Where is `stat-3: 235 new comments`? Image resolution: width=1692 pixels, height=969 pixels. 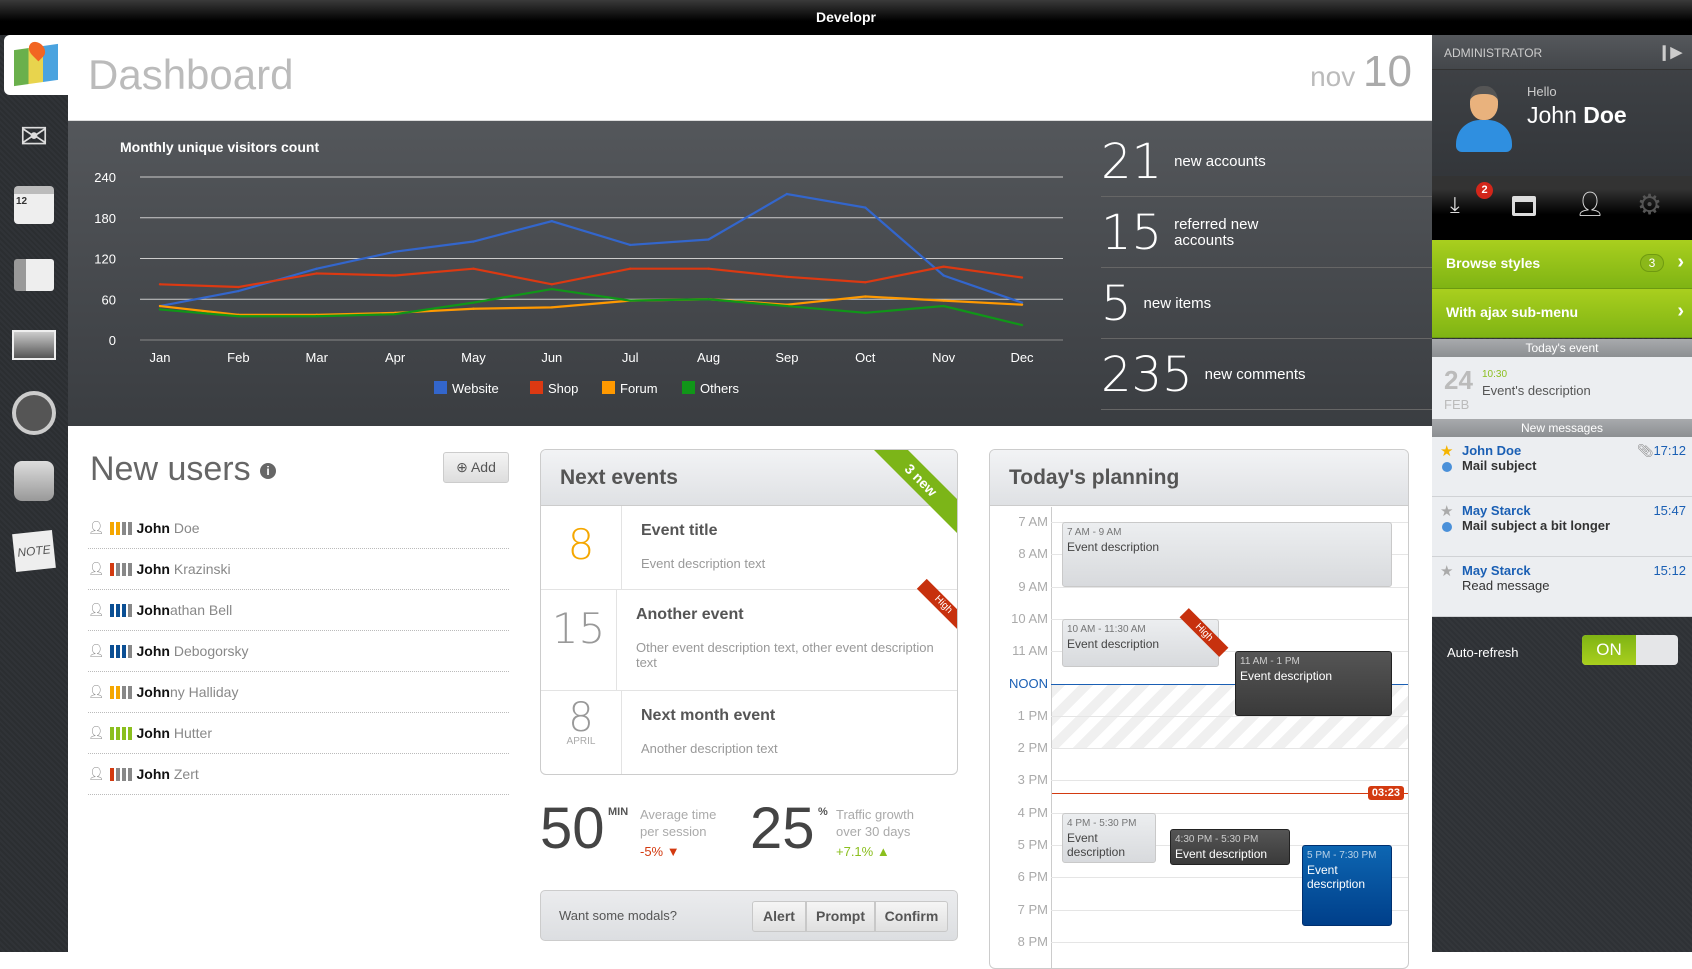 stat-3: 235 new comments is located at coordinates (1289, 375).